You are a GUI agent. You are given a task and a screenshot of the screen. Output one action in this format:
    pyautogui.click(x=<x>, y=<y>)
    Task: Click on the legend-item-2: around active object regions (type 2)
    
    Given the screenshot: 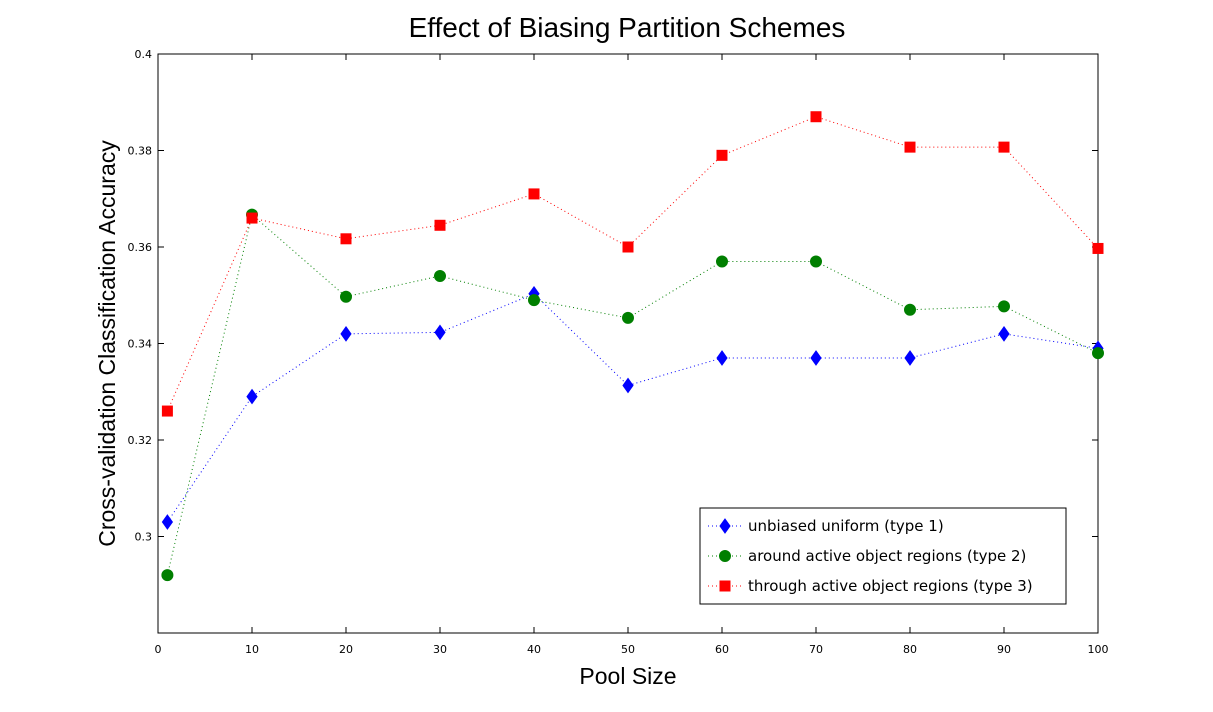 What is the action you would take?
    pyautogui.click(x=867, y=556)
    